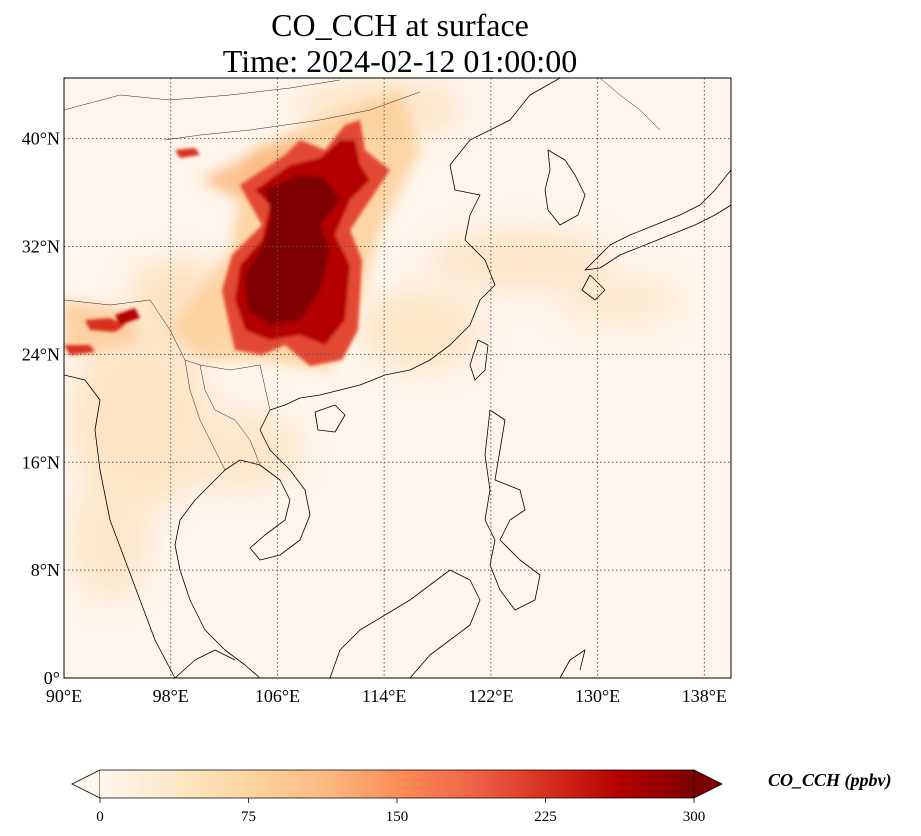 The height and width of the screenshot is (836, 921). What do you see at coordinates (64, 696) in the screenshot?
I see `lon-tick-label: 90°E` at bounding box center [64, 696].